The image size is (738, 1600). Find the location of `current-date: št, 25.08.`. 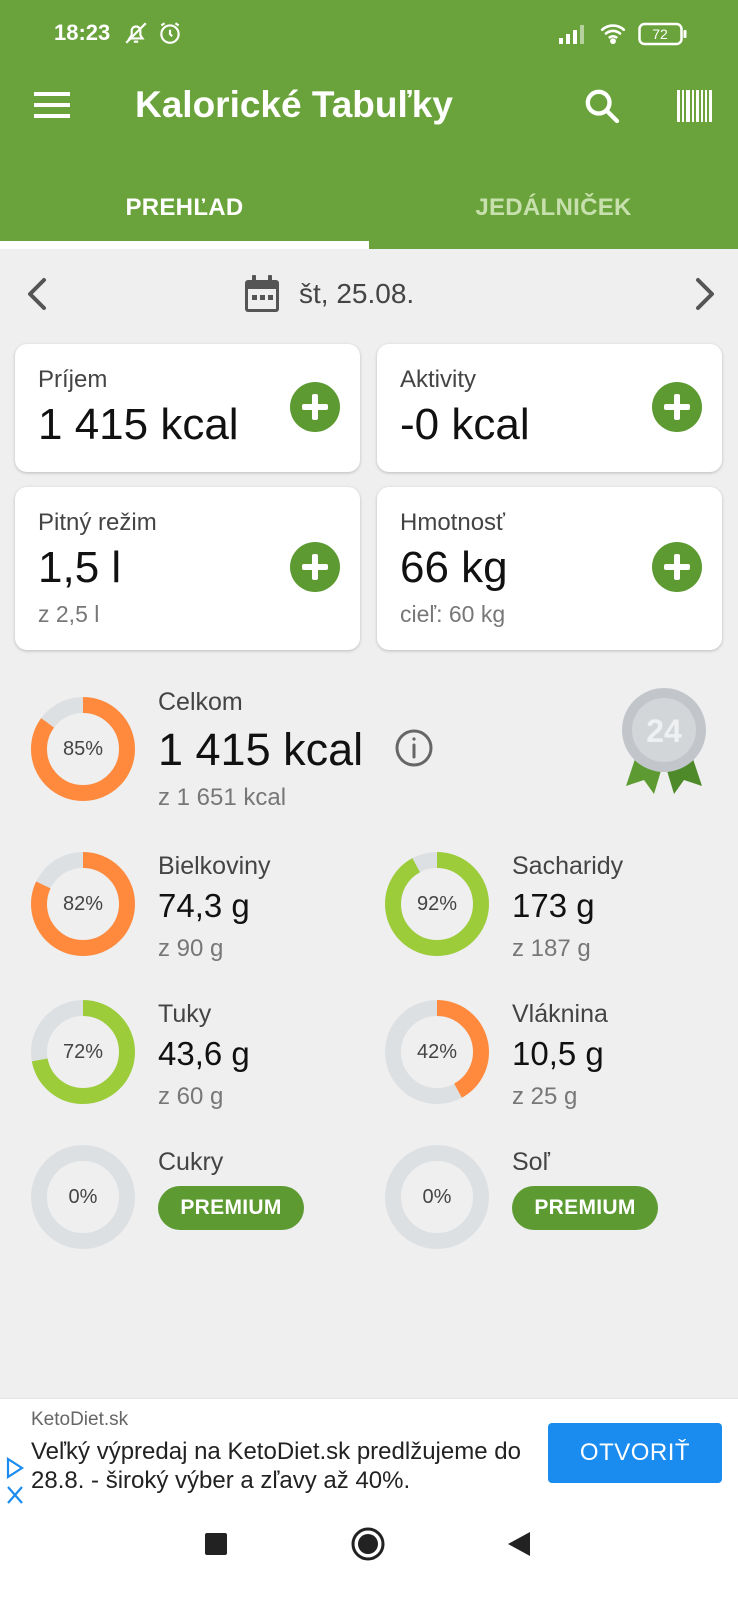

current-date: št, 25.08. is located at coordinates (357, 293).